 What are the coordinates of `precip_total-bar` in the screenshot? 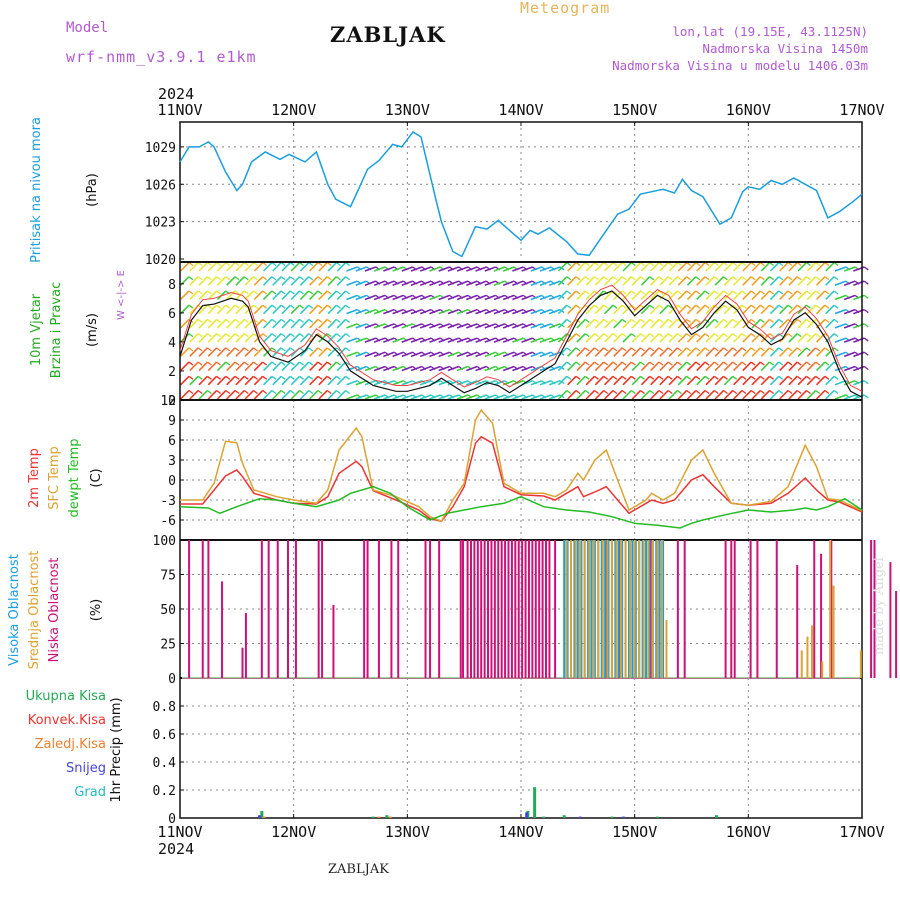 It's located at (387, 816).